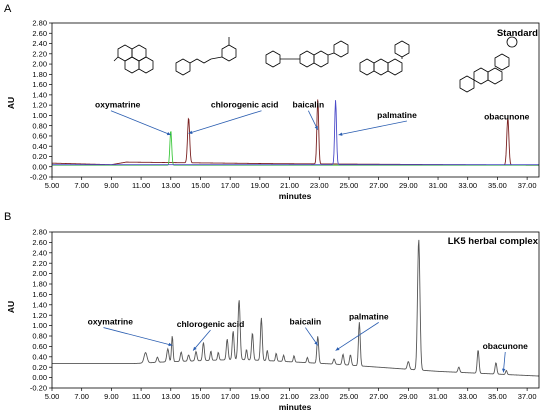 This screenshot has width=550, height=413. What do you see at coordinates (527, 396) in the screenshot?
I see `x-tick-label: 37.00` at bounding box center [527, 396].